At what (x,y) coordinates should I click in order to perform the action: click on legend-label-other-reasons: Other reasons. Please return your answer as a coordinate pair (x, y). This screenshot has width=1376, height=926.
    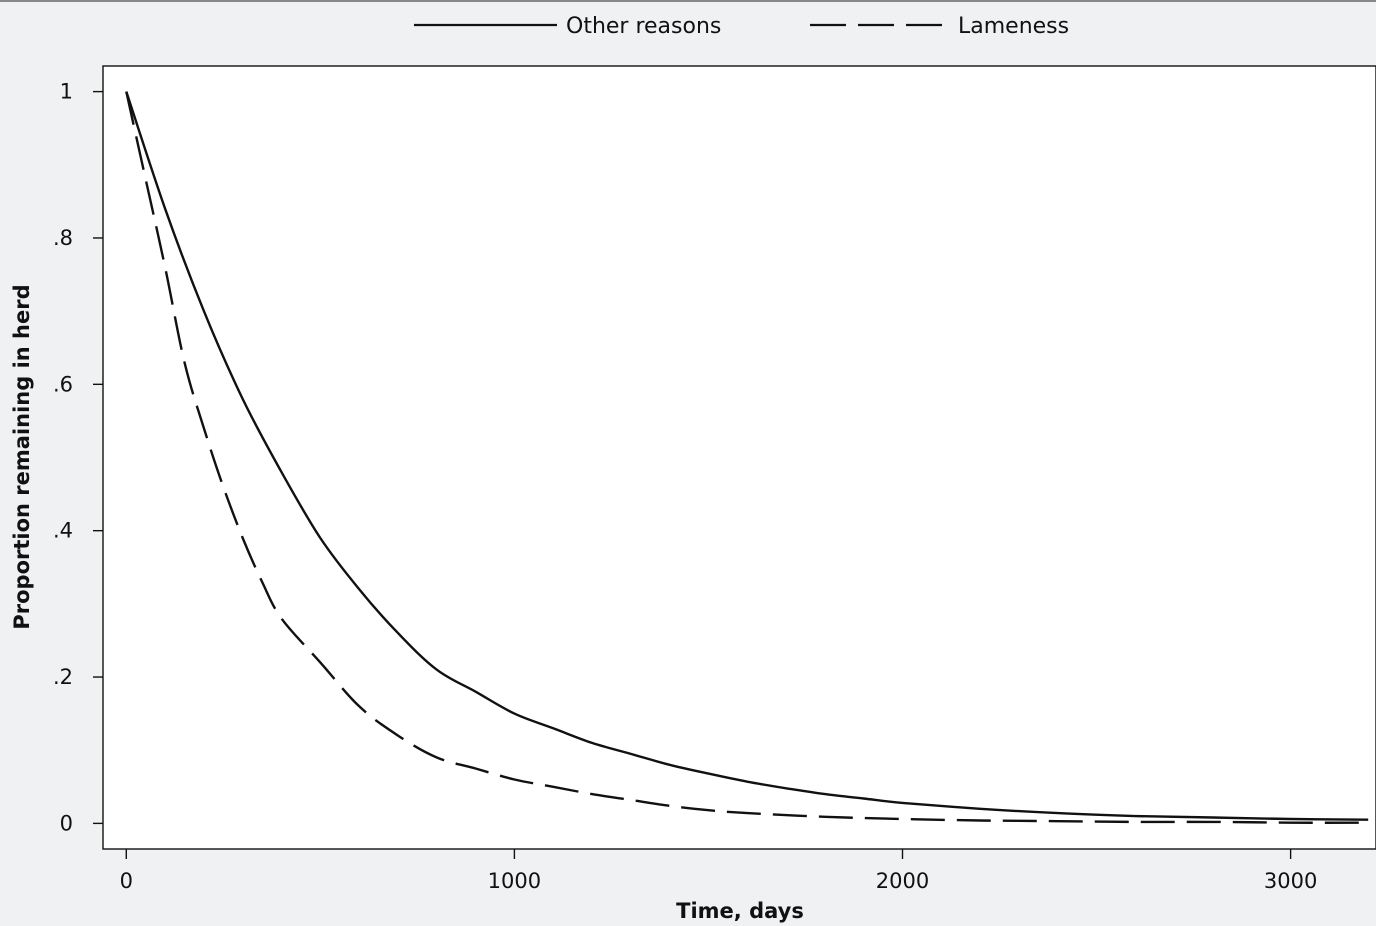
    Looking at the image, I should click on (643, 26).